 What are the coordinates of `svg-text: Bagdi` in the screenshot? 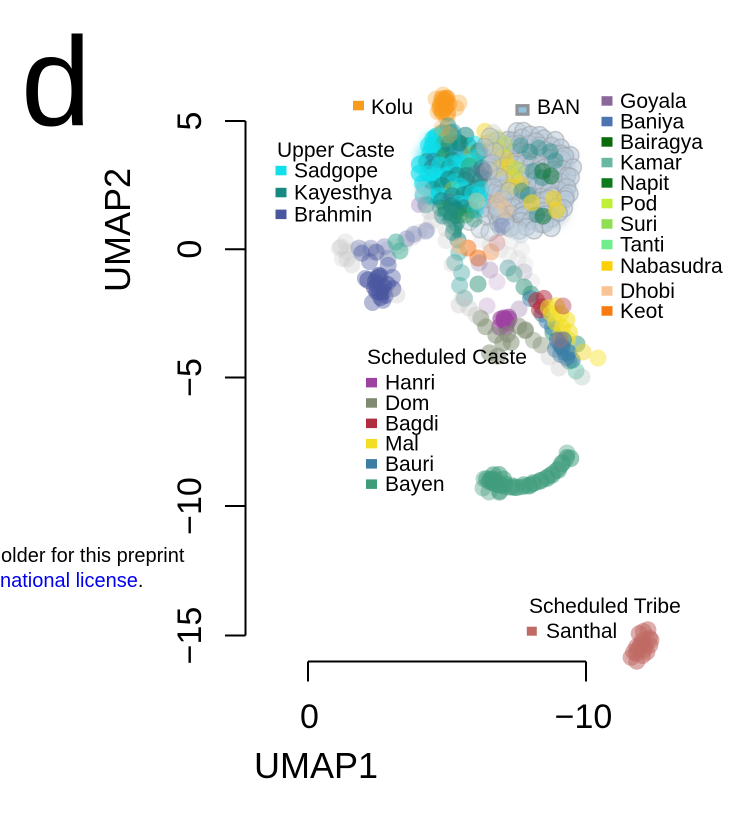 It's located at (412, 423).